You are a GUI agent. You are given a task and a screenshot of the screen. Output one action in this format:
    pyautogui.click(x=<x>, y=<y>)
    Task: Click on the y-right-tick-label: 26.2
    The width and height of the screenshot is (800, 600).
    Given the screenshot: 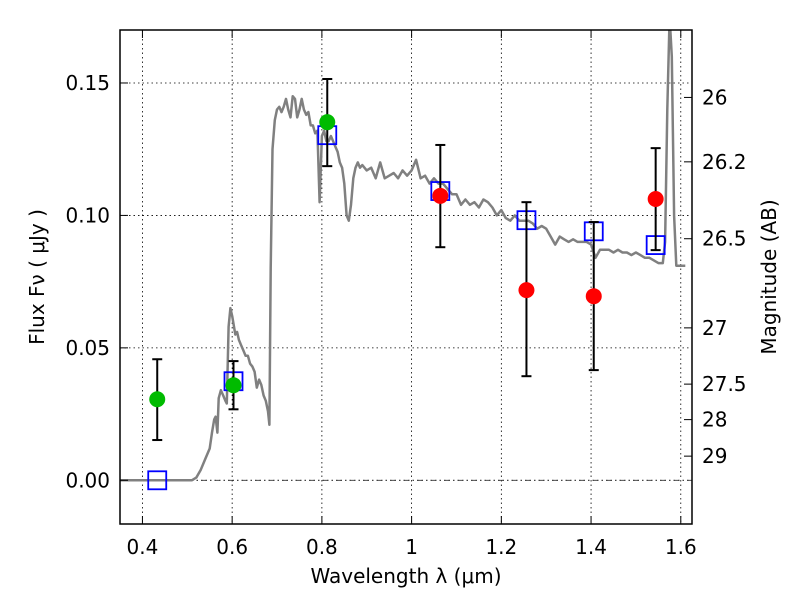 What is the action you would take?
    pyautogui.click(x=724, y=162)
    